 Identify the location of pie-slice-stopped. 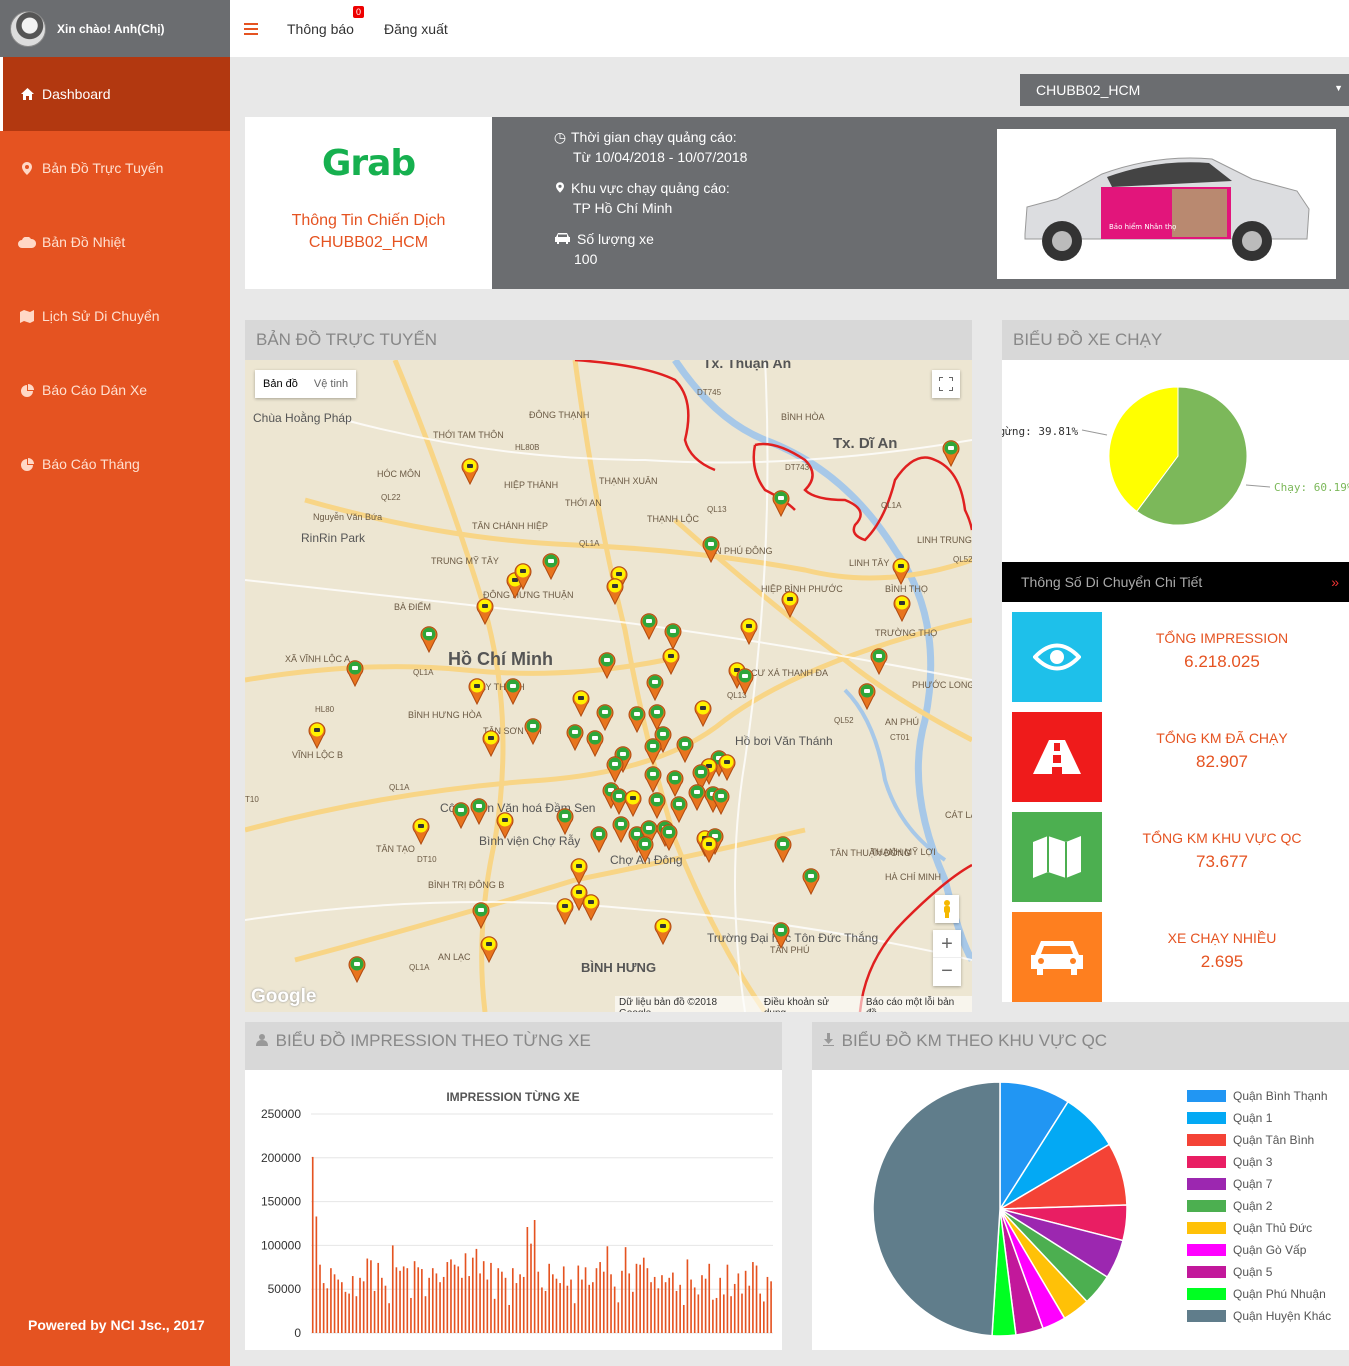
(1143, 449).